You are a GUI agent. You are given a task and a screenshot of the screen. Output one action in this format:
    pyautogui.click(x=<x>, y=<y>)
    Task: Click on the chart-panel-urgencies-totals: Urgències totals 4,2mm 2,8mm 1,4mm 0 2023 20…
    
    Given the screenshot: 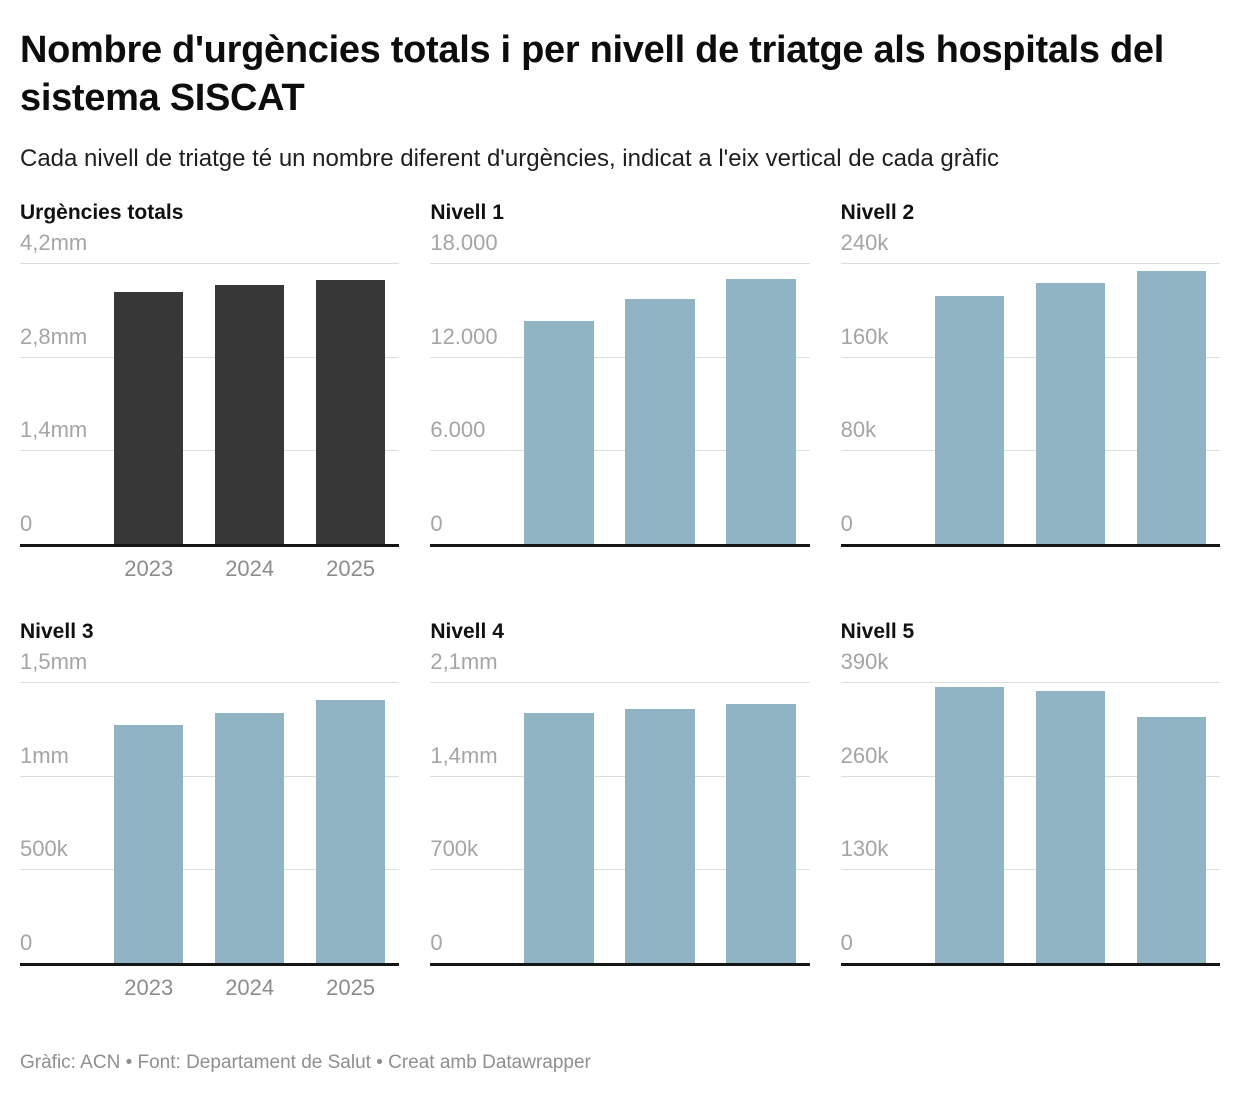 What is the action you would take?
    pyautogui.click(x=210, y=392)
    